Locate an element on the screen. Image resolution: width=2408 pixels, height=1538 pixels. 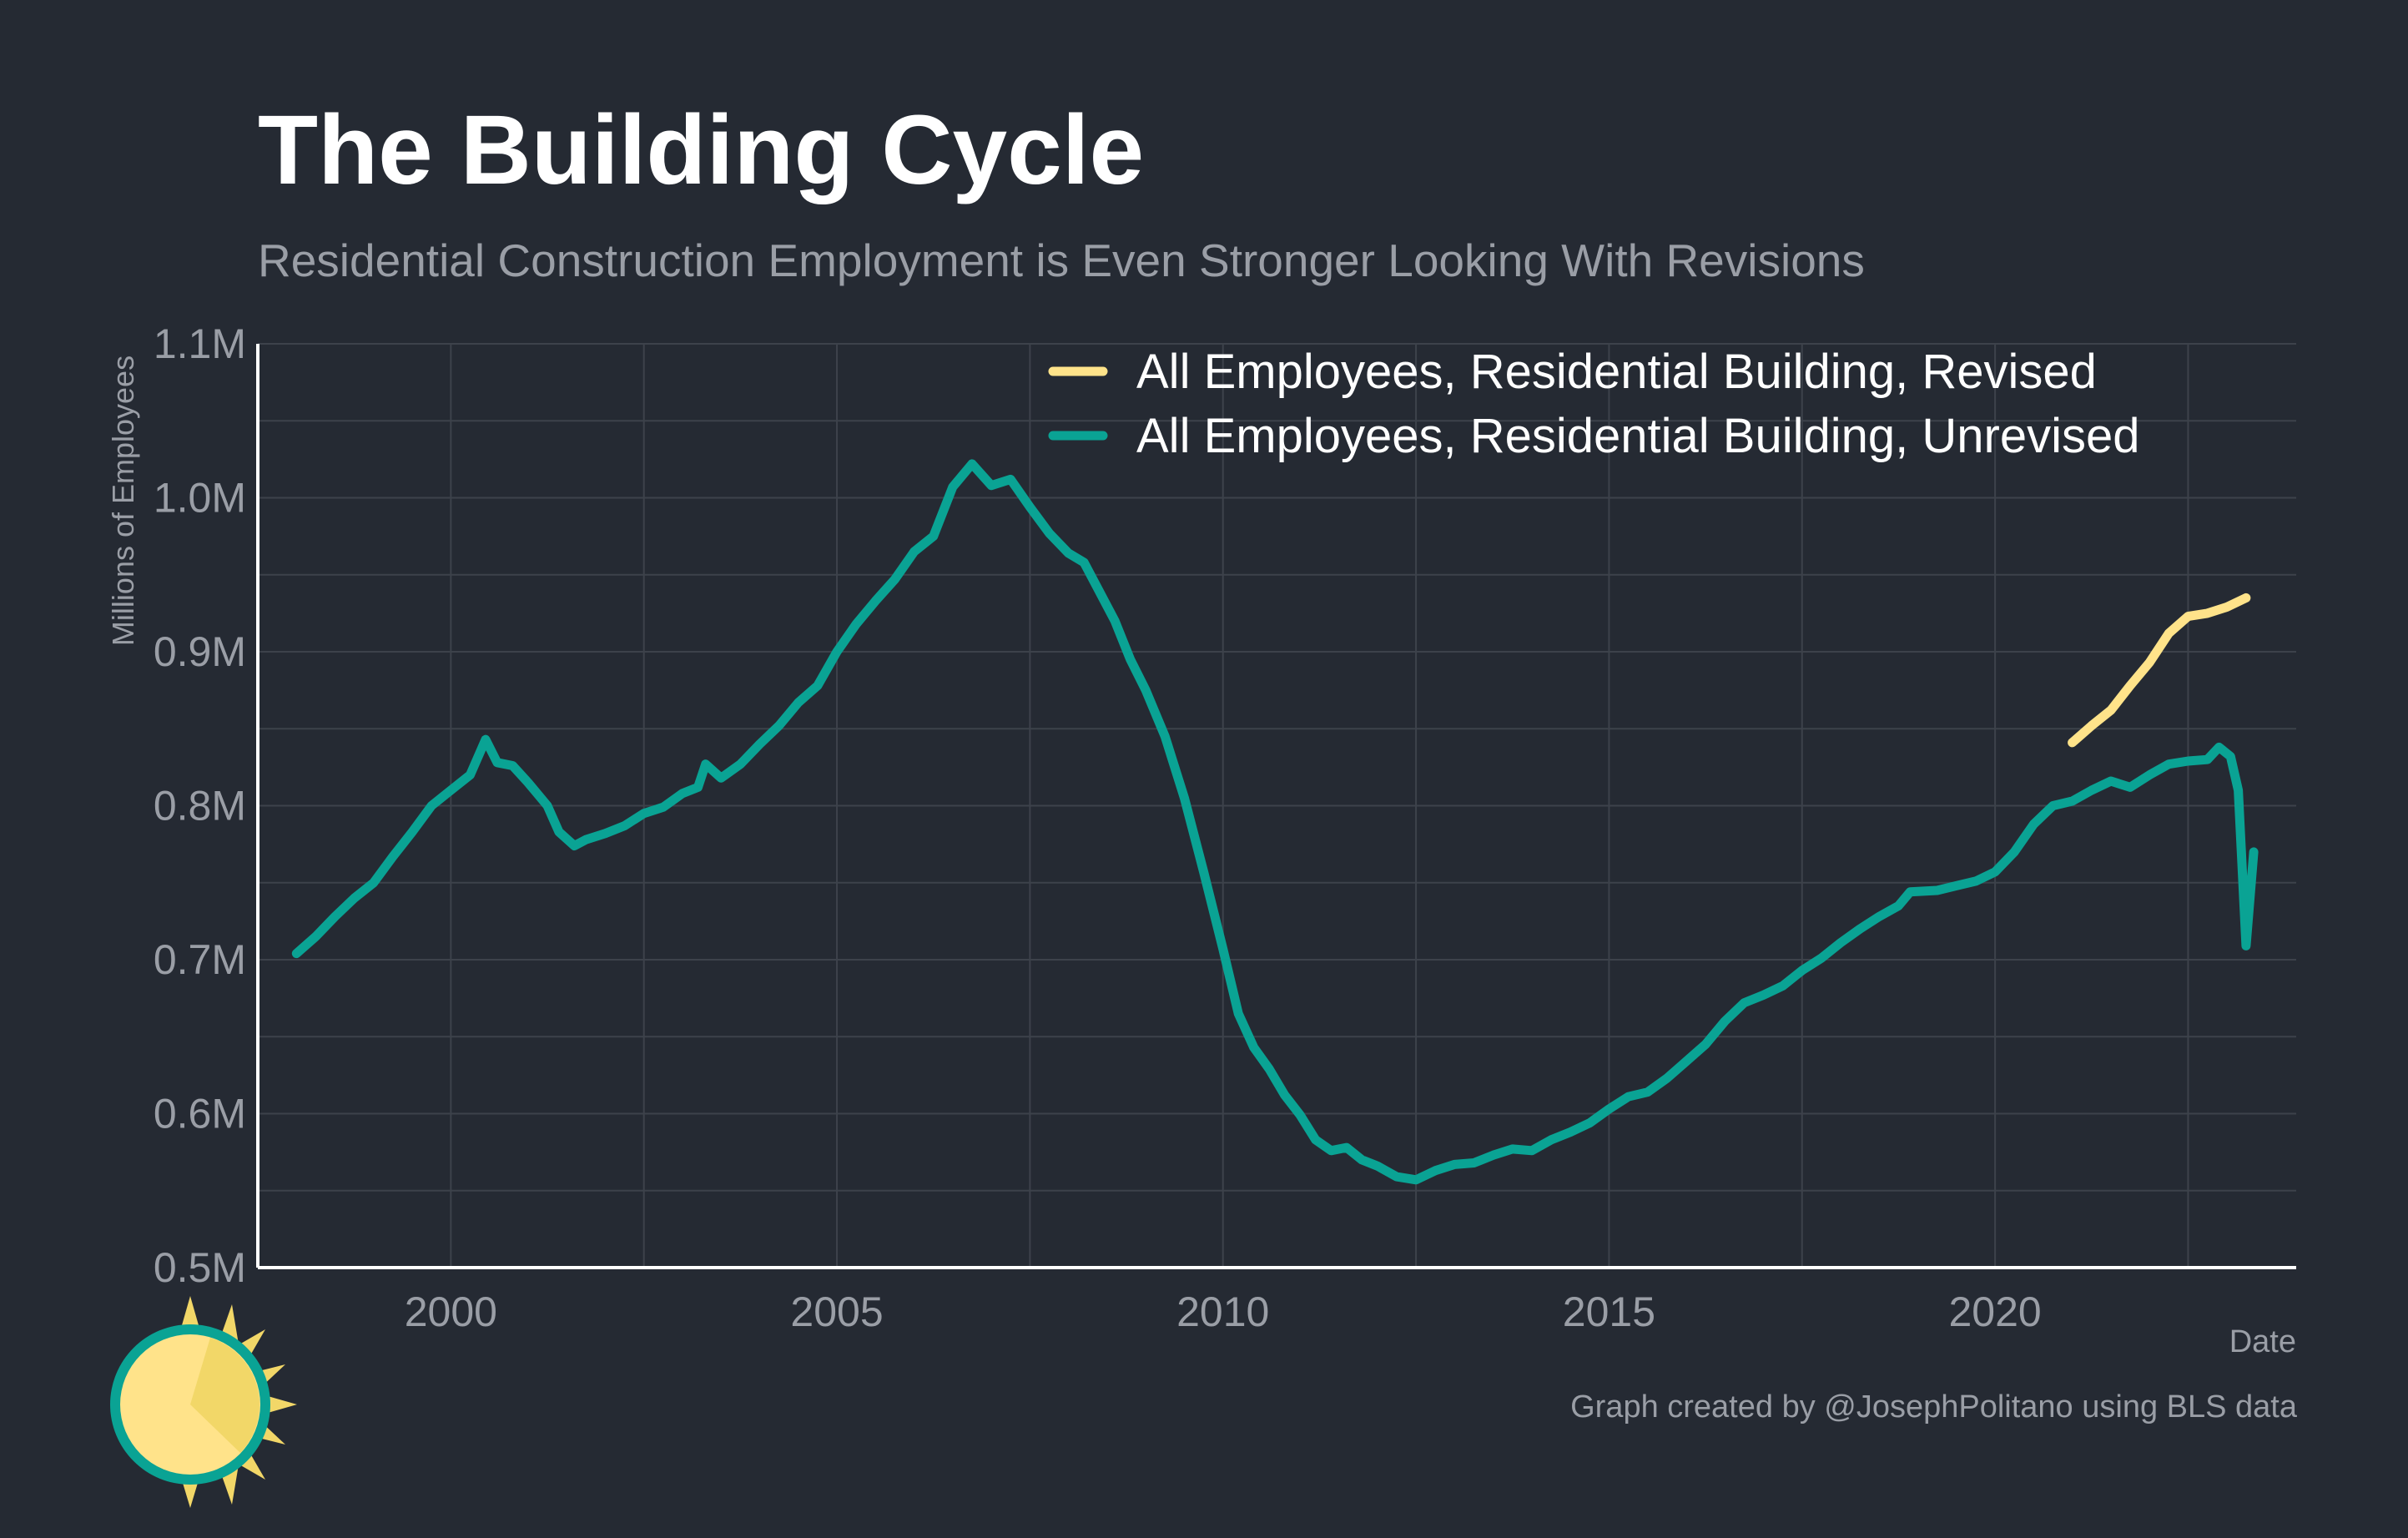
y-tick-label: 1.1M is located at coordinates (200, 343).